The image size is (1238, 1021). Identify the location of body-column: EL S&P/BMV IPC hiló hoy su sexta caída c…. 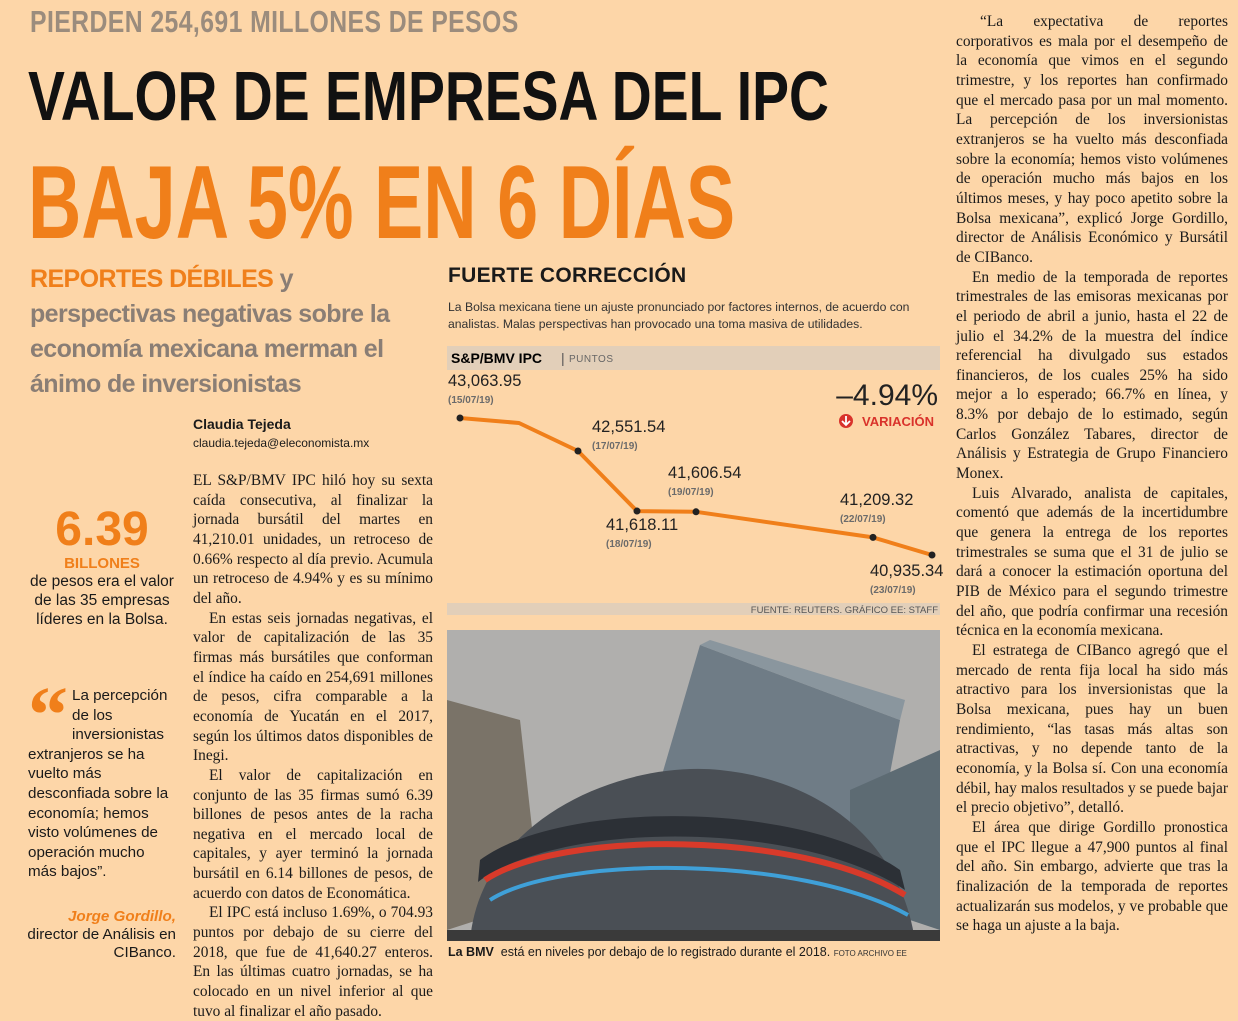
(313, 746).